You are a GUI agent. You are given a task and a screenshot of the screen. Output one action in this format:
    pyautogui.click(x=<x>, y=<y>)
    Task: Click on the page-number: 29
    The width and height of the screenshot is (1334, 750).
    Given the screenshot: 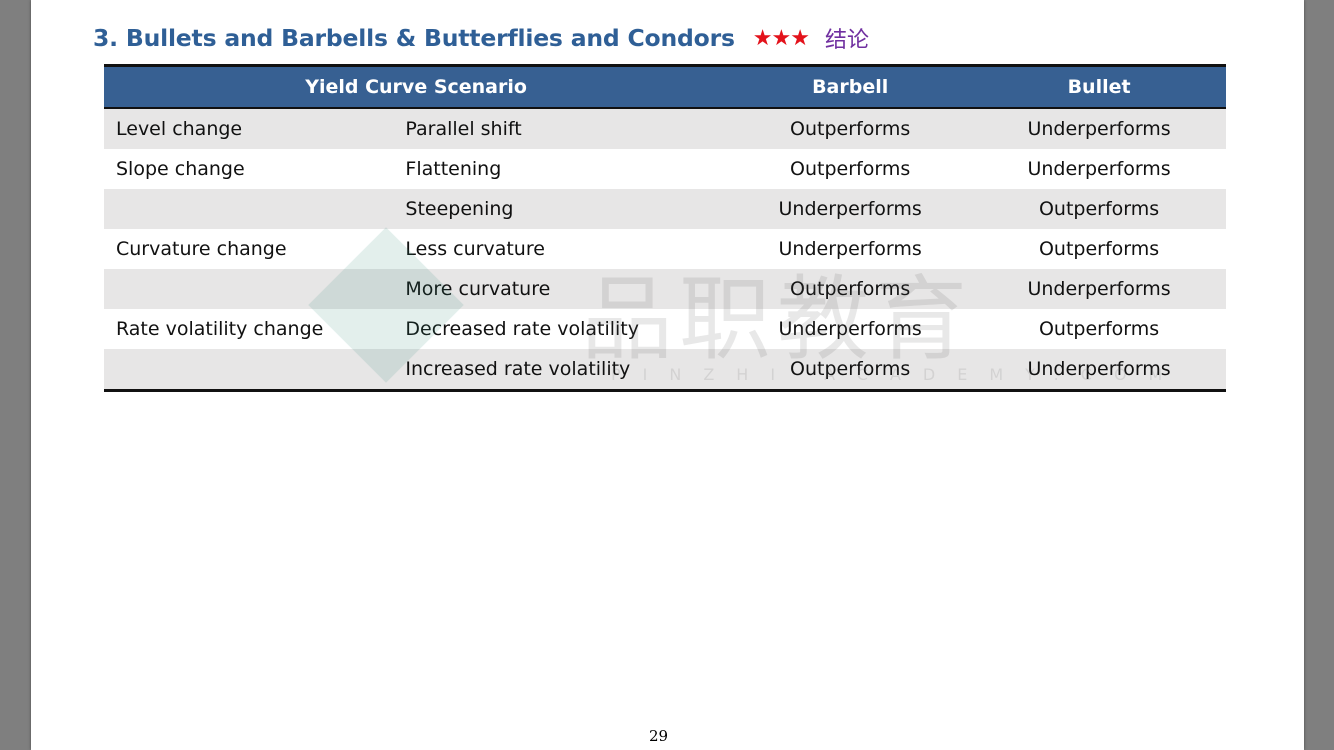 What is the action you would take?
    pyautogui.click(x=658, y=736)
    